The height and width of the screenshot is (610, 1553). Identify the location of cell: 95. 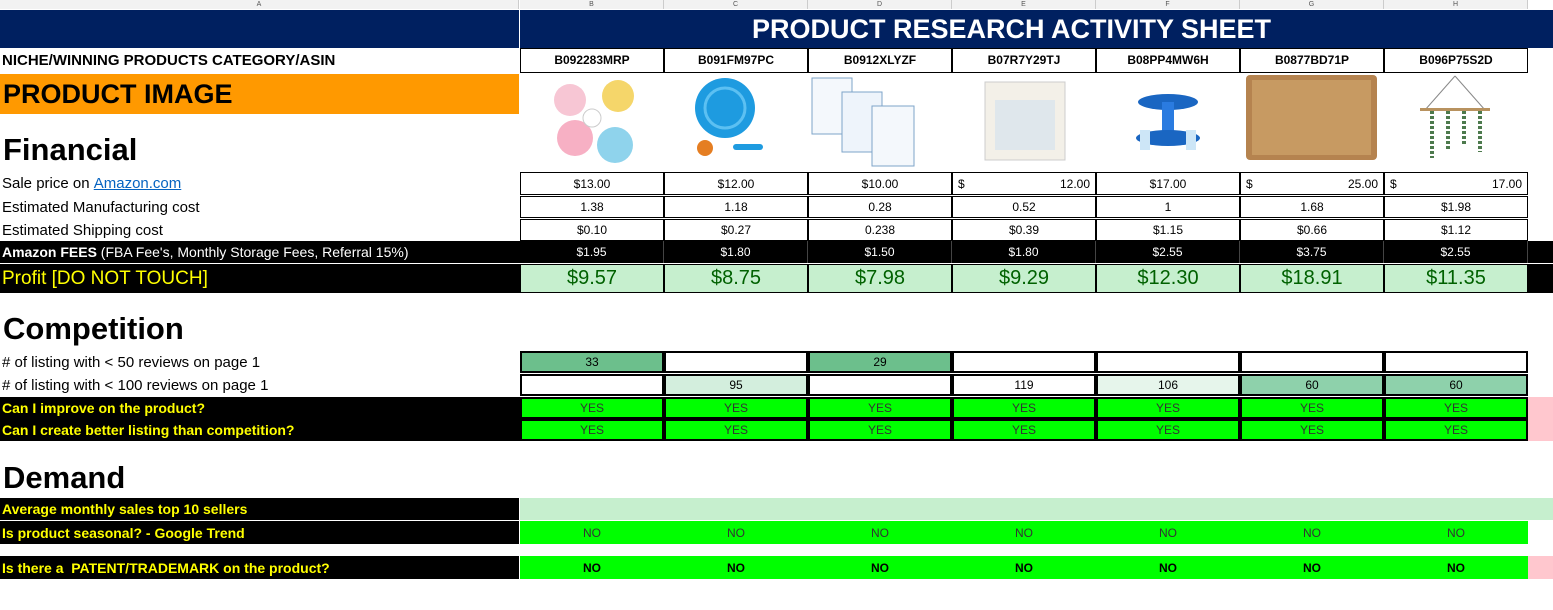
(736, 385).